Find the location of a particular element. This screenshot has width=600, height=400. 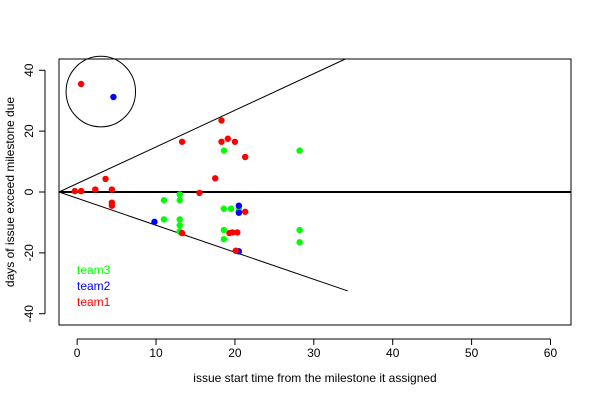

y-axis: -40 -20 0 20 40 is located at coordinates (34, 193).